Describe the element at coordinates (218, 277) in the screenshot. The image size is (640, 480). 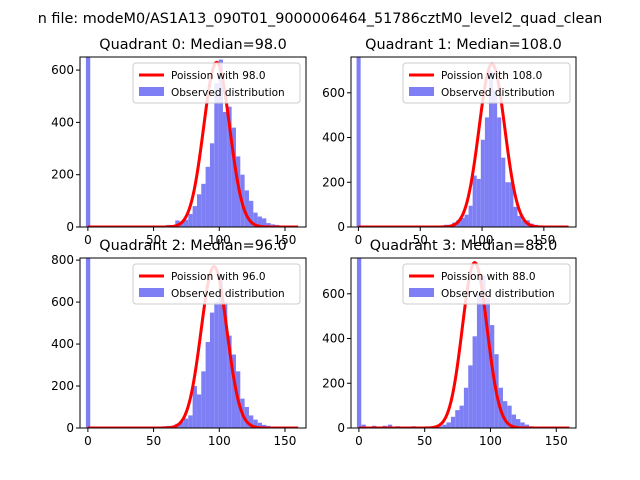
I see `legend-fit-label: Poission with 96.0` at that location.